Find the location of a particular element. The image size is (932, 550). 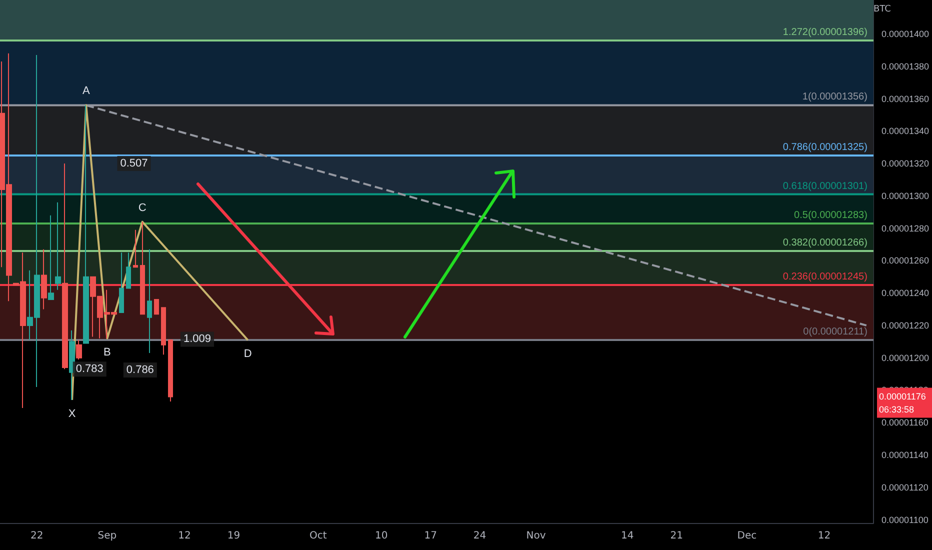

annotation: 0.786 is located at coordinates (140, 370).